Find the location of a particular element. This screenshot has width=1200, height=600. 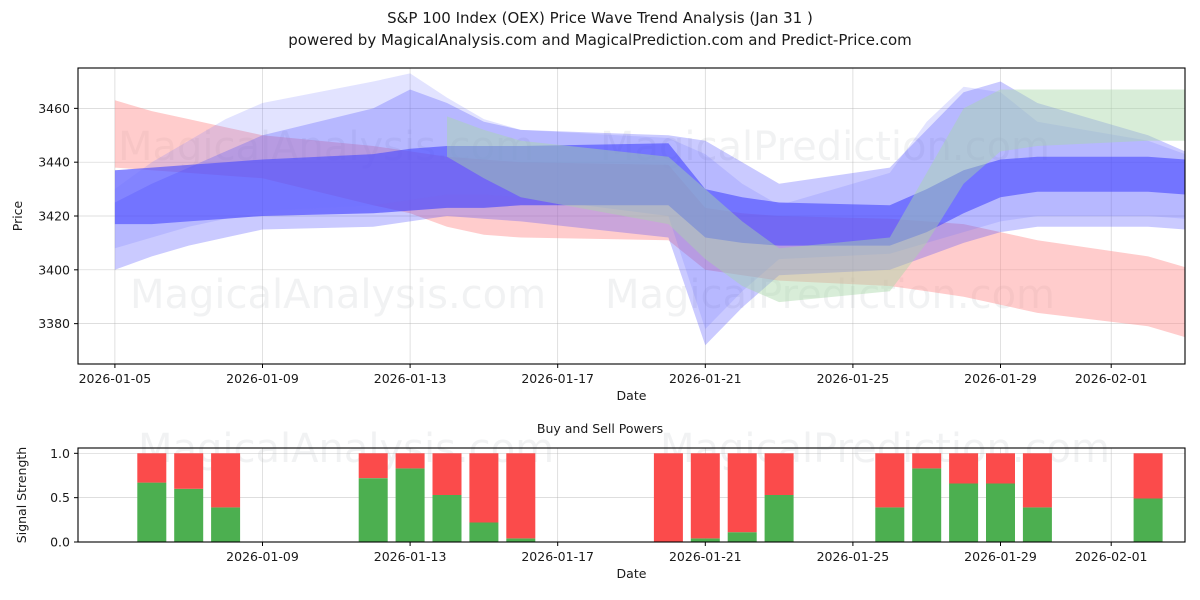

power-y-tick-label: 1.0 is located at coordinates (60, 453).